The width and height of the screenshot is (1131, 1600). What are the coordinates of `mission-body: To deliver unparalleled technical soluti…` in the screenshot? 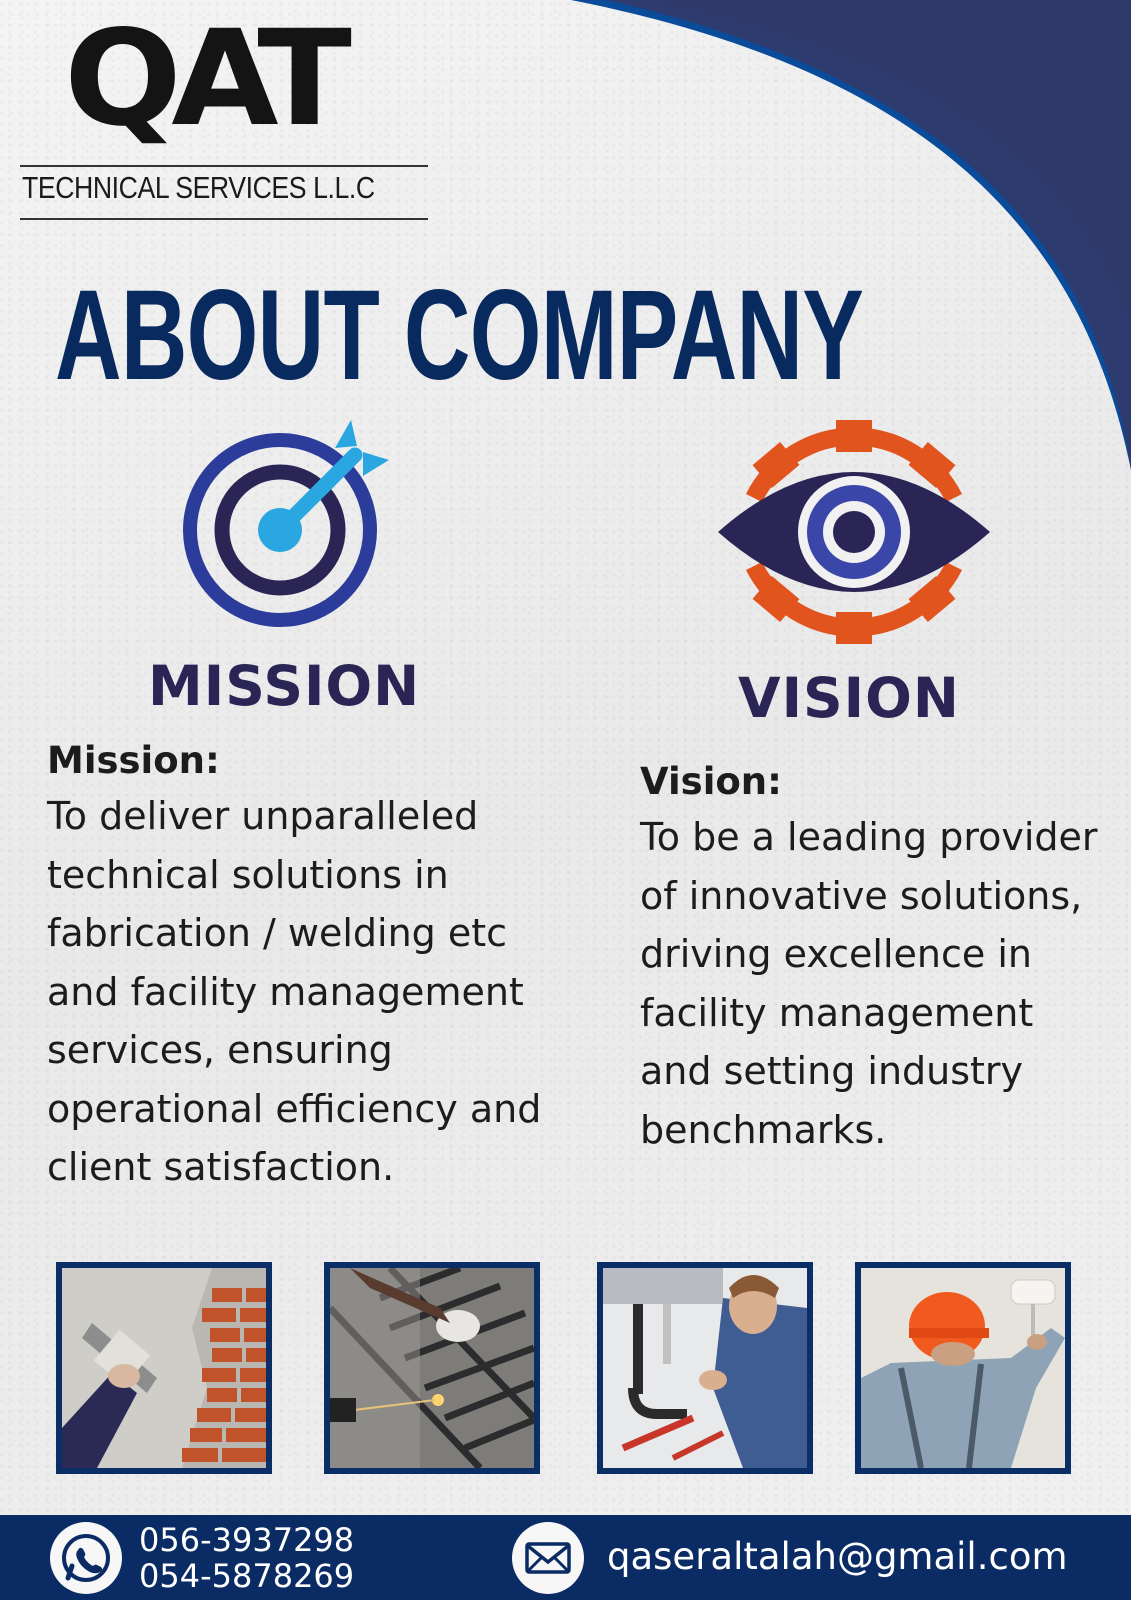 It's located at (294, 991).